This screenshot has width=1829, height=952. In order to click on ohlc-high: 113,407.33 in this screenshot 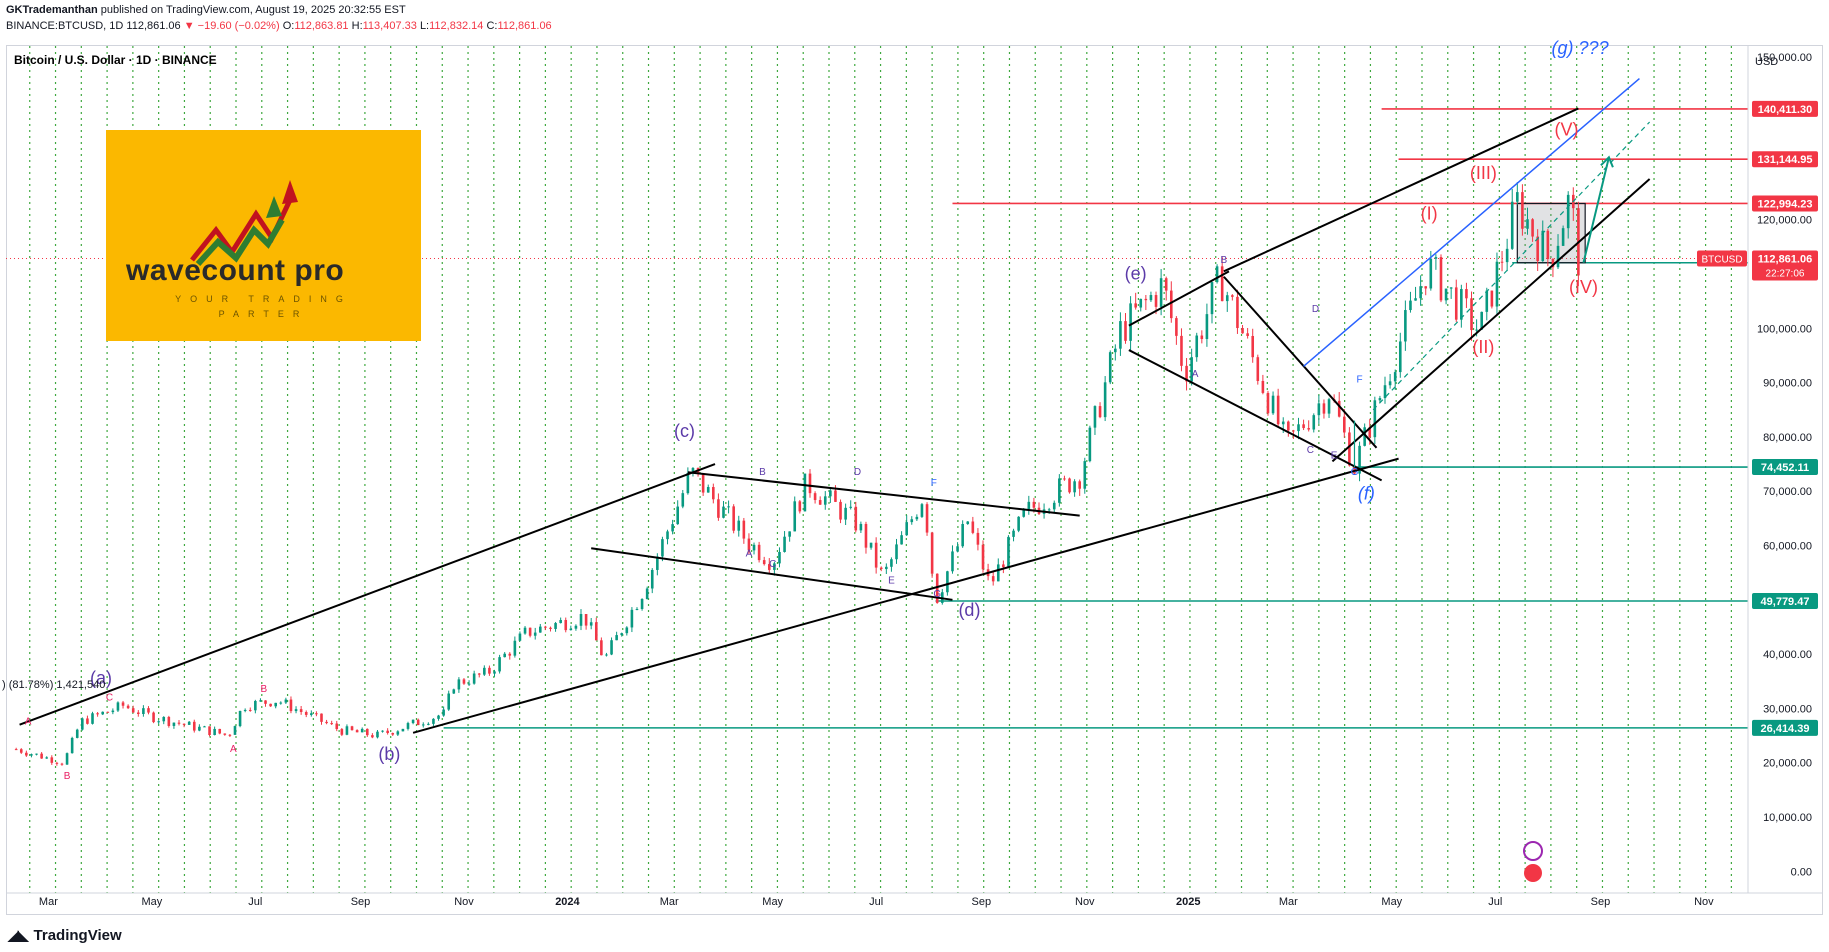, I will do `click(389, 26)`.